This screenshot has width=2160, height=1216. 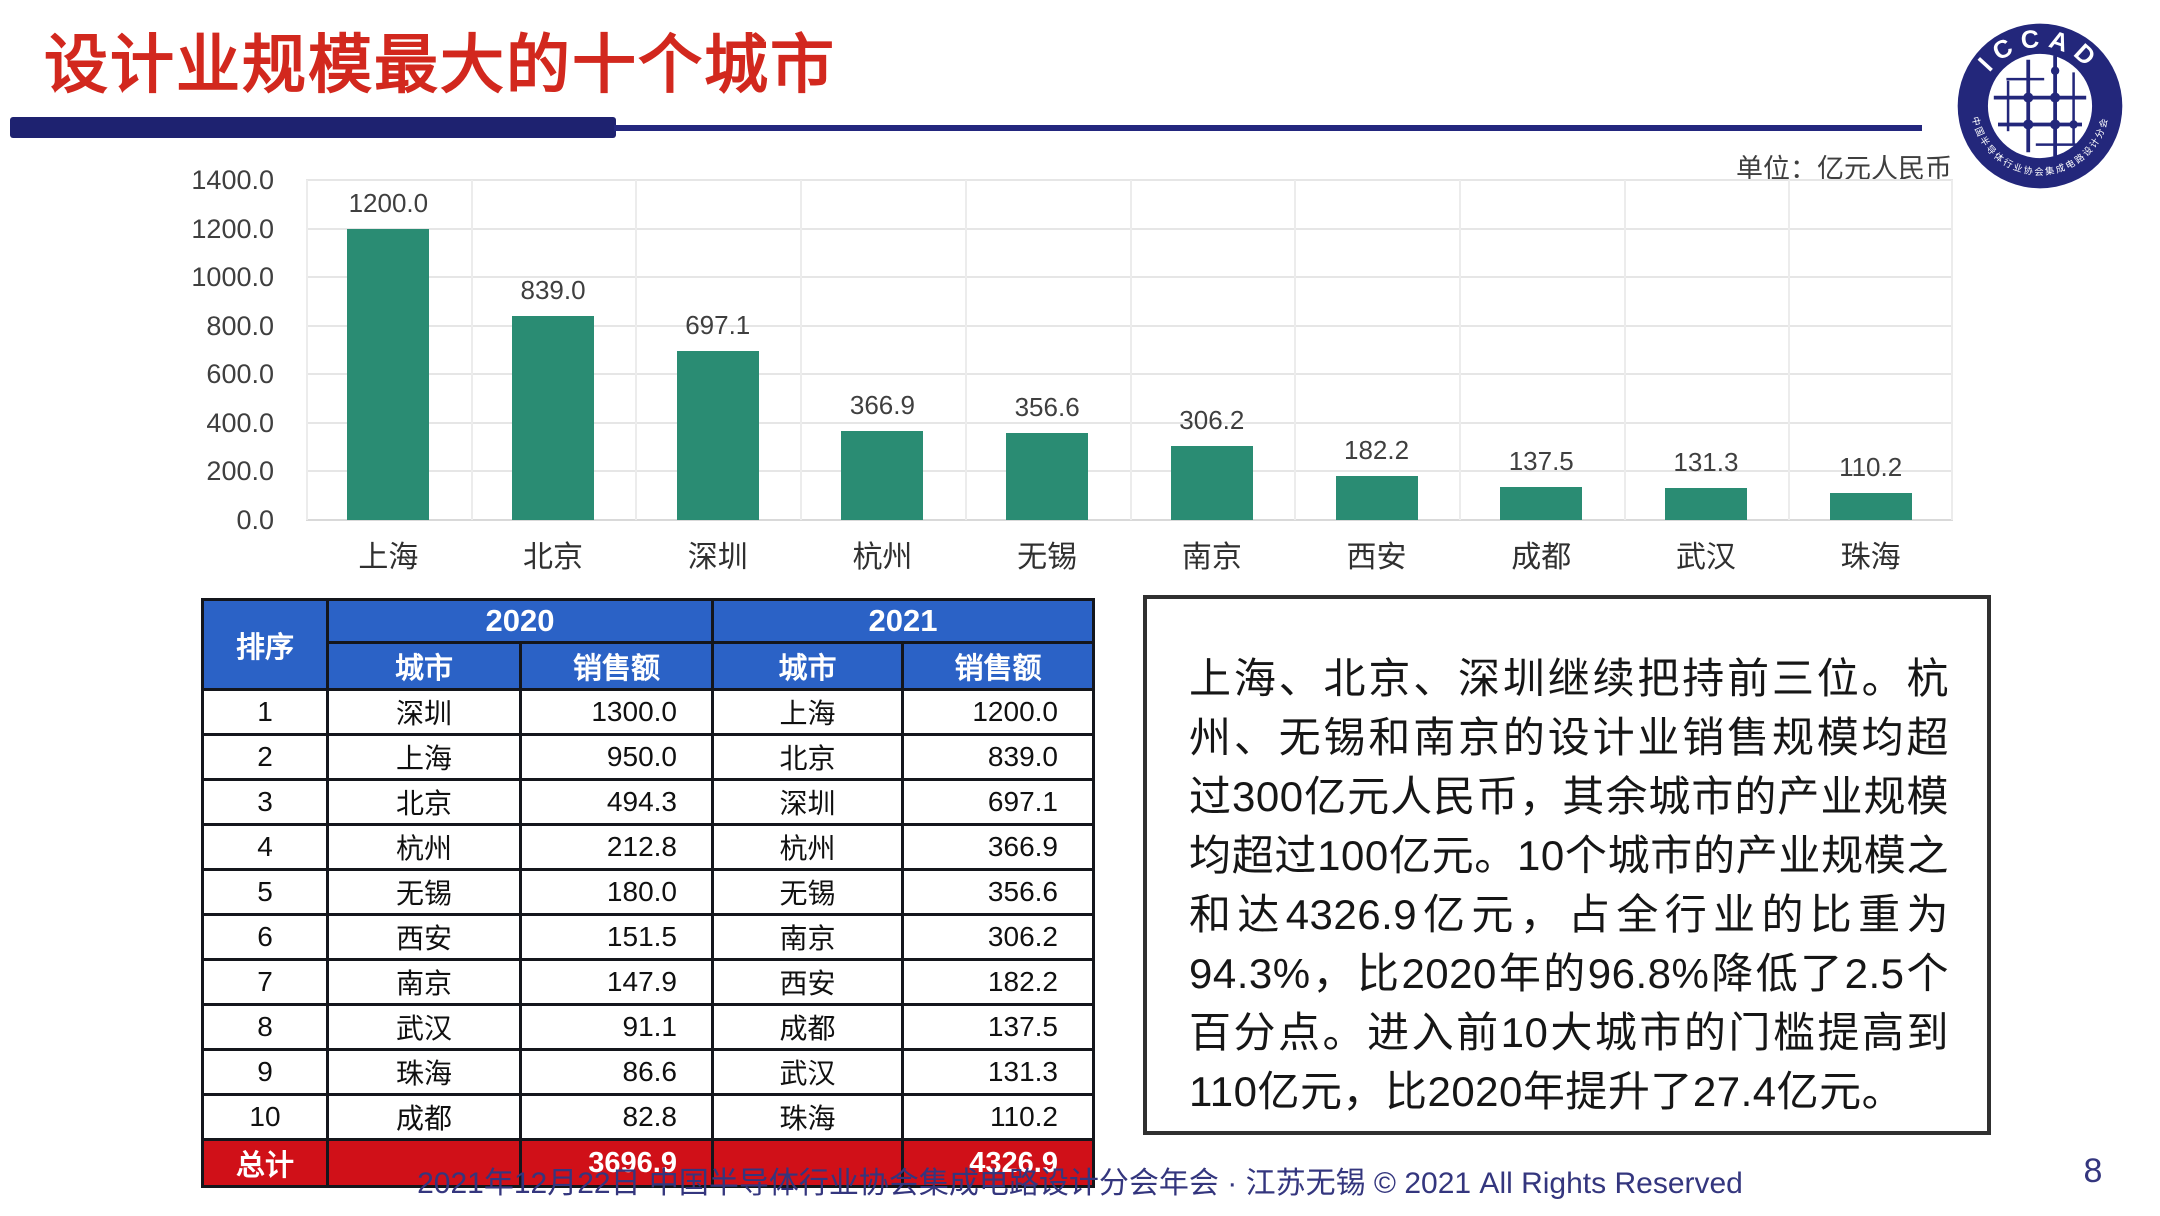 What do you see at coordinates (232, 228) in the screenshot?
I see `y-tick-label: 1200.0` at bounding box center [232, 228].